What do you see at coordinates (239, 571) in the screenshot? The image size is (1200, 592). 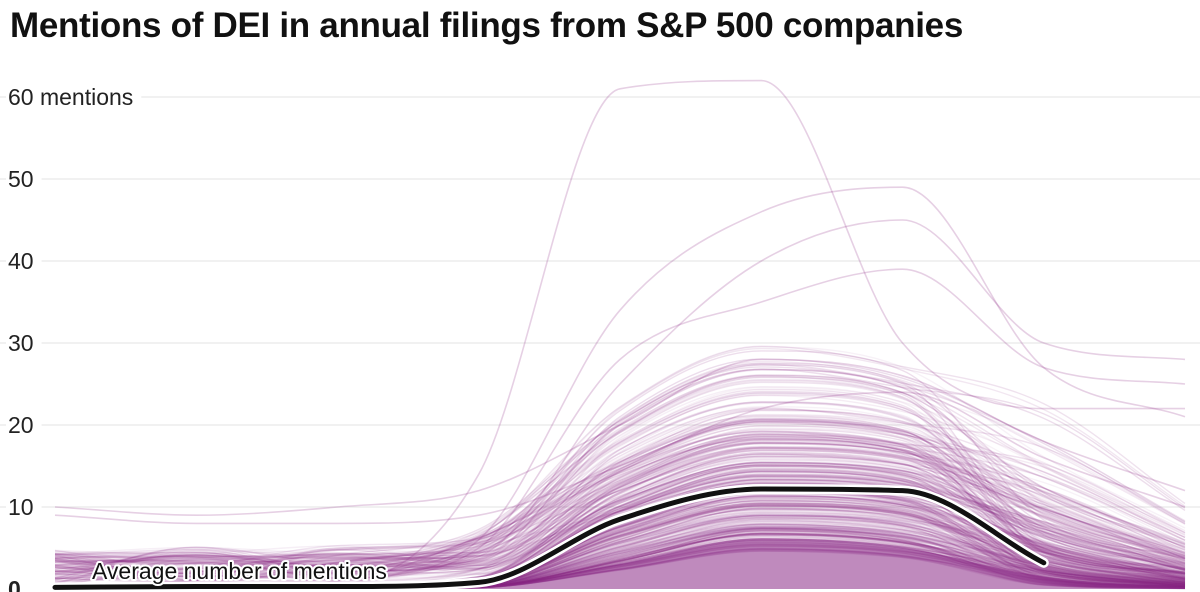 I see `average-line-annotation: Average number of mentions` at bounding box center [239, 571].